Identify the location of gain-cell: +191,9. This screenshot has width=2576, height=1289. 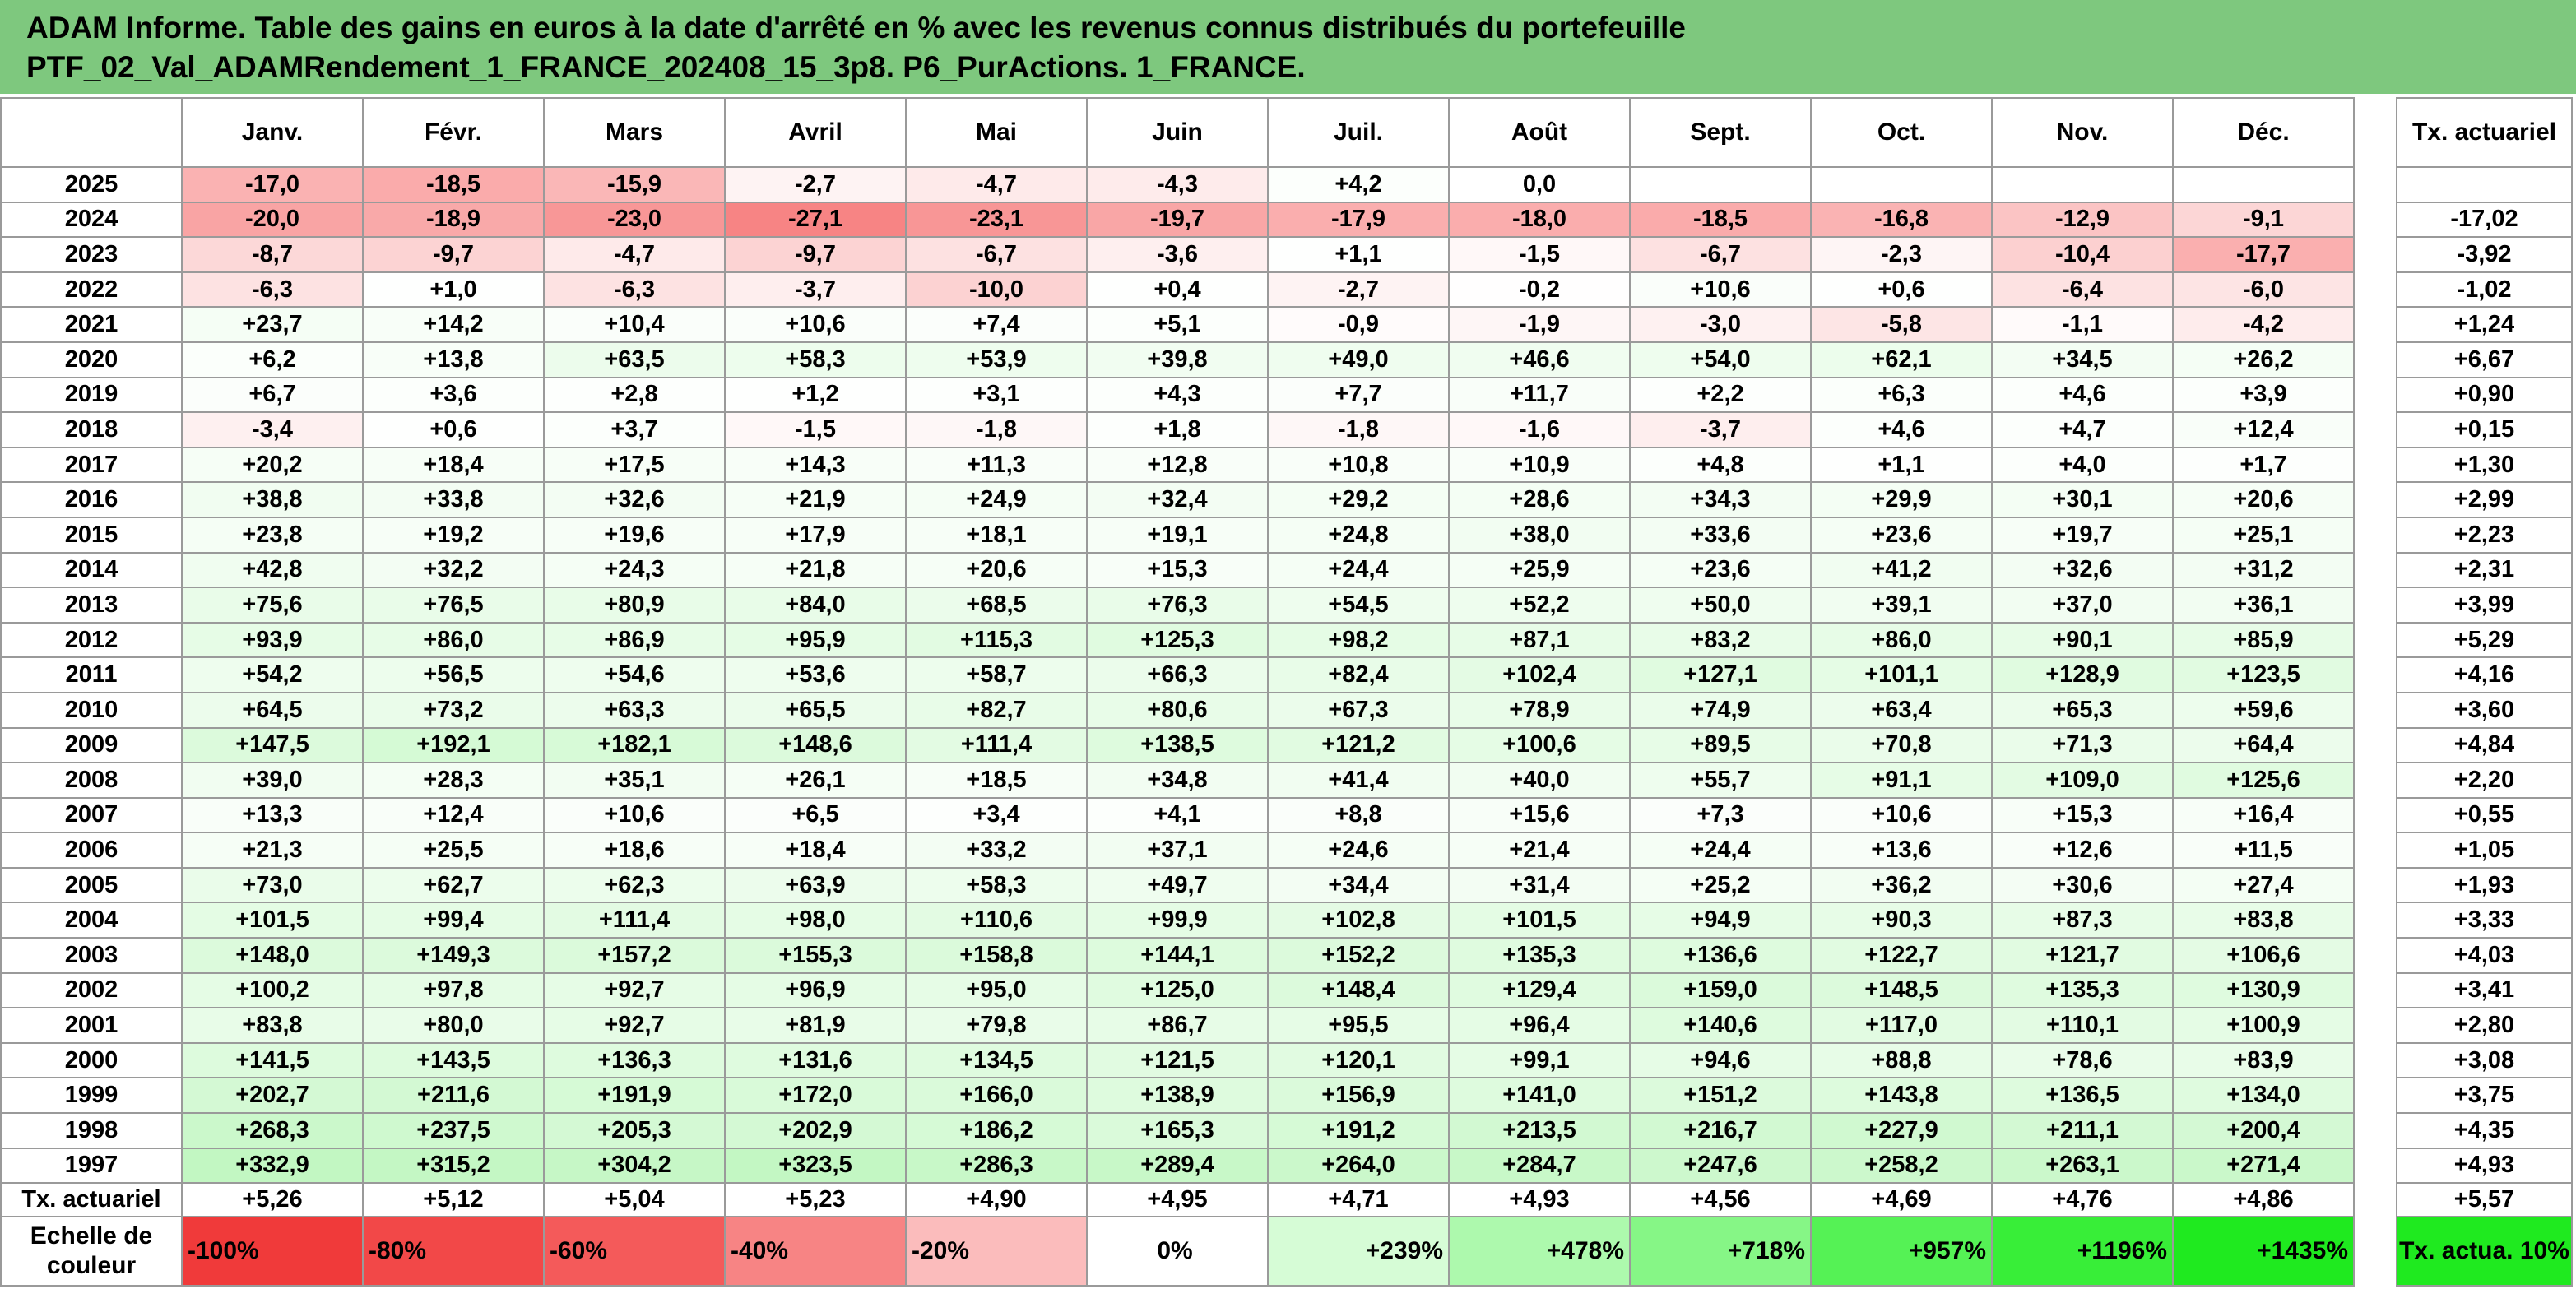
(634, 1096).